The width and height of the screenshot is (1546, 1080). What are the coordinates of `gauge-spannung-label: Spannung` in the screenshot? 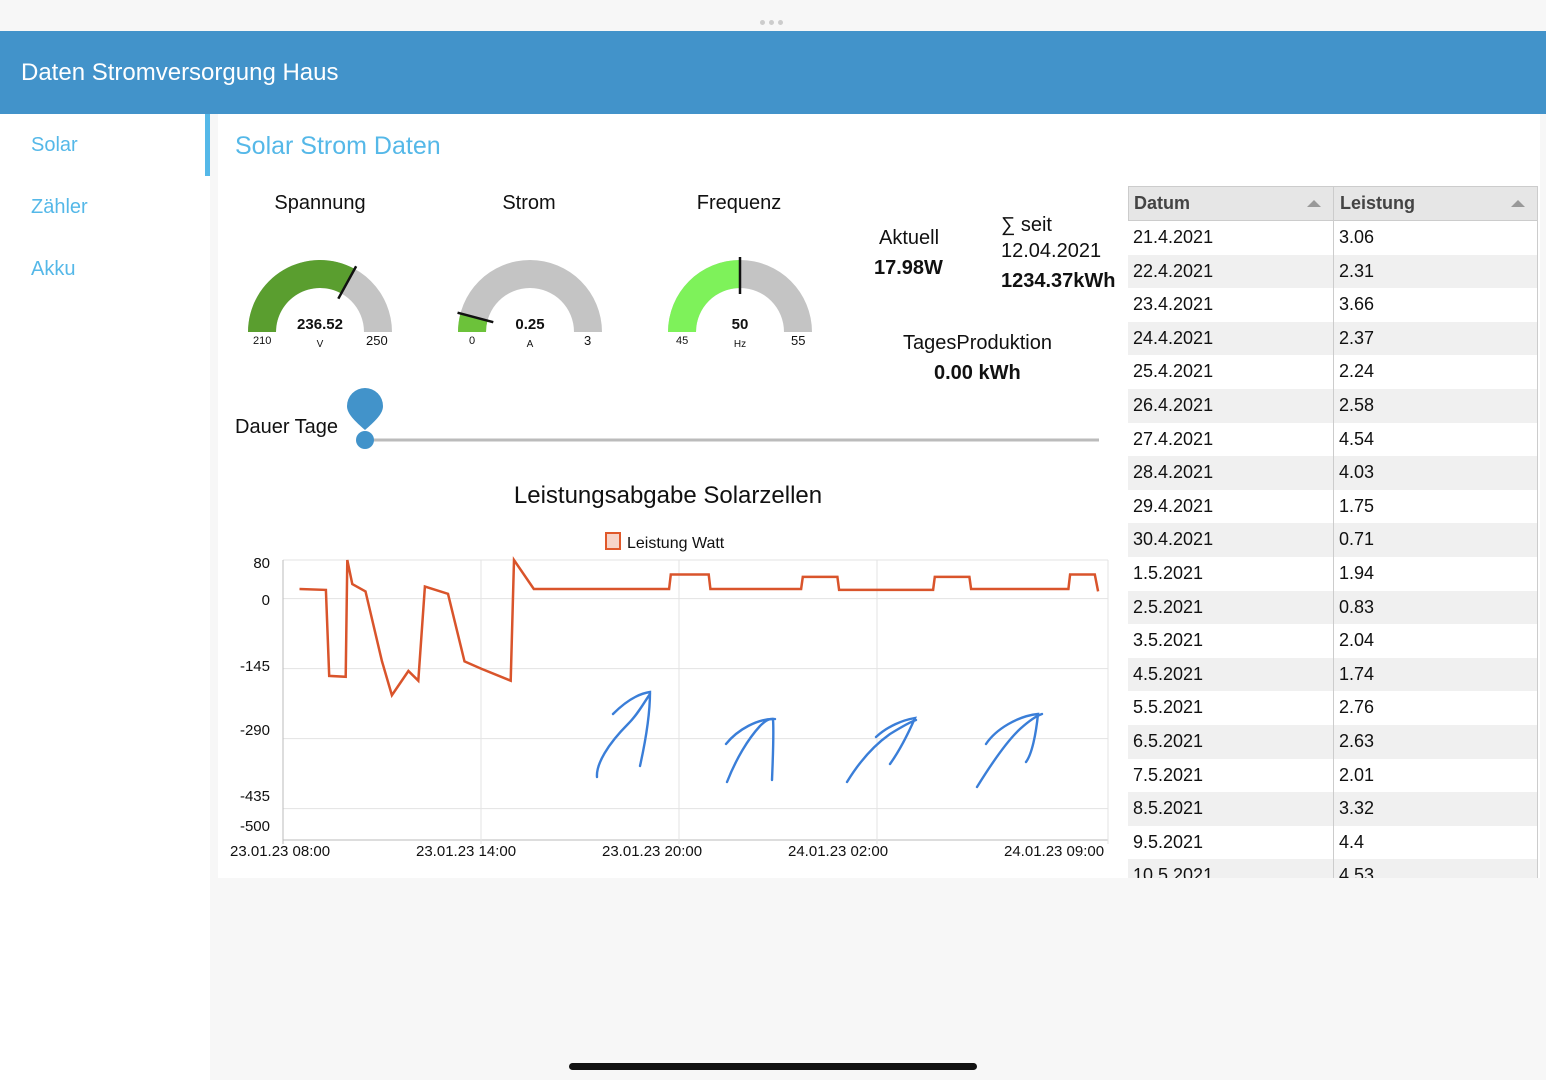 It's located at (320, 203).